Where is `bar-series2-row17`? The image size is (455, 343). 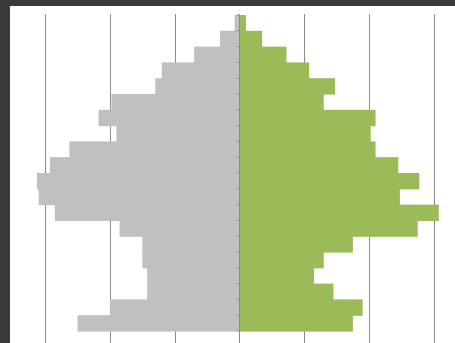 bar-series2-row17 is located at coordinates (274, 70).